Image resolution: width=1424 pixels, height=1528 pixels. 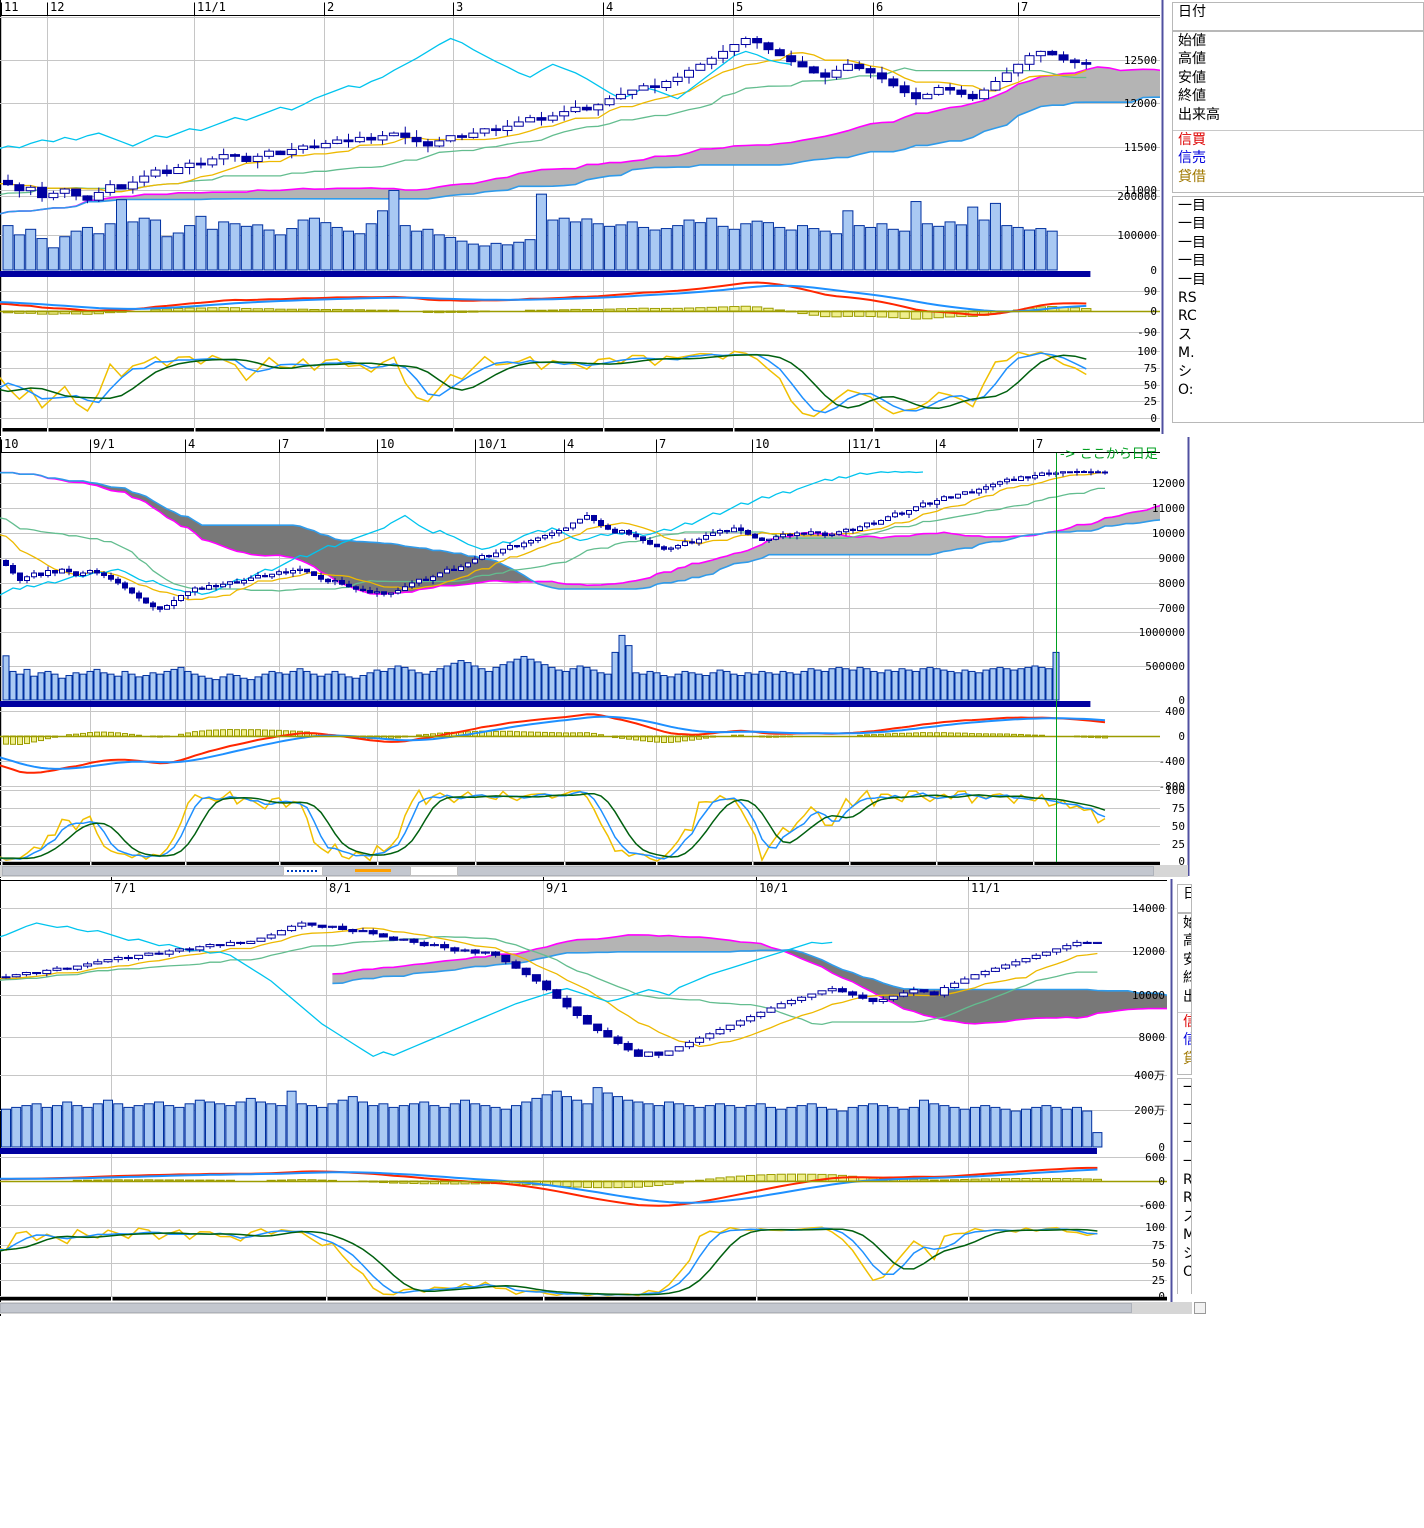 I want to click on dotted-line-style-button, so click(x=303, y=871).